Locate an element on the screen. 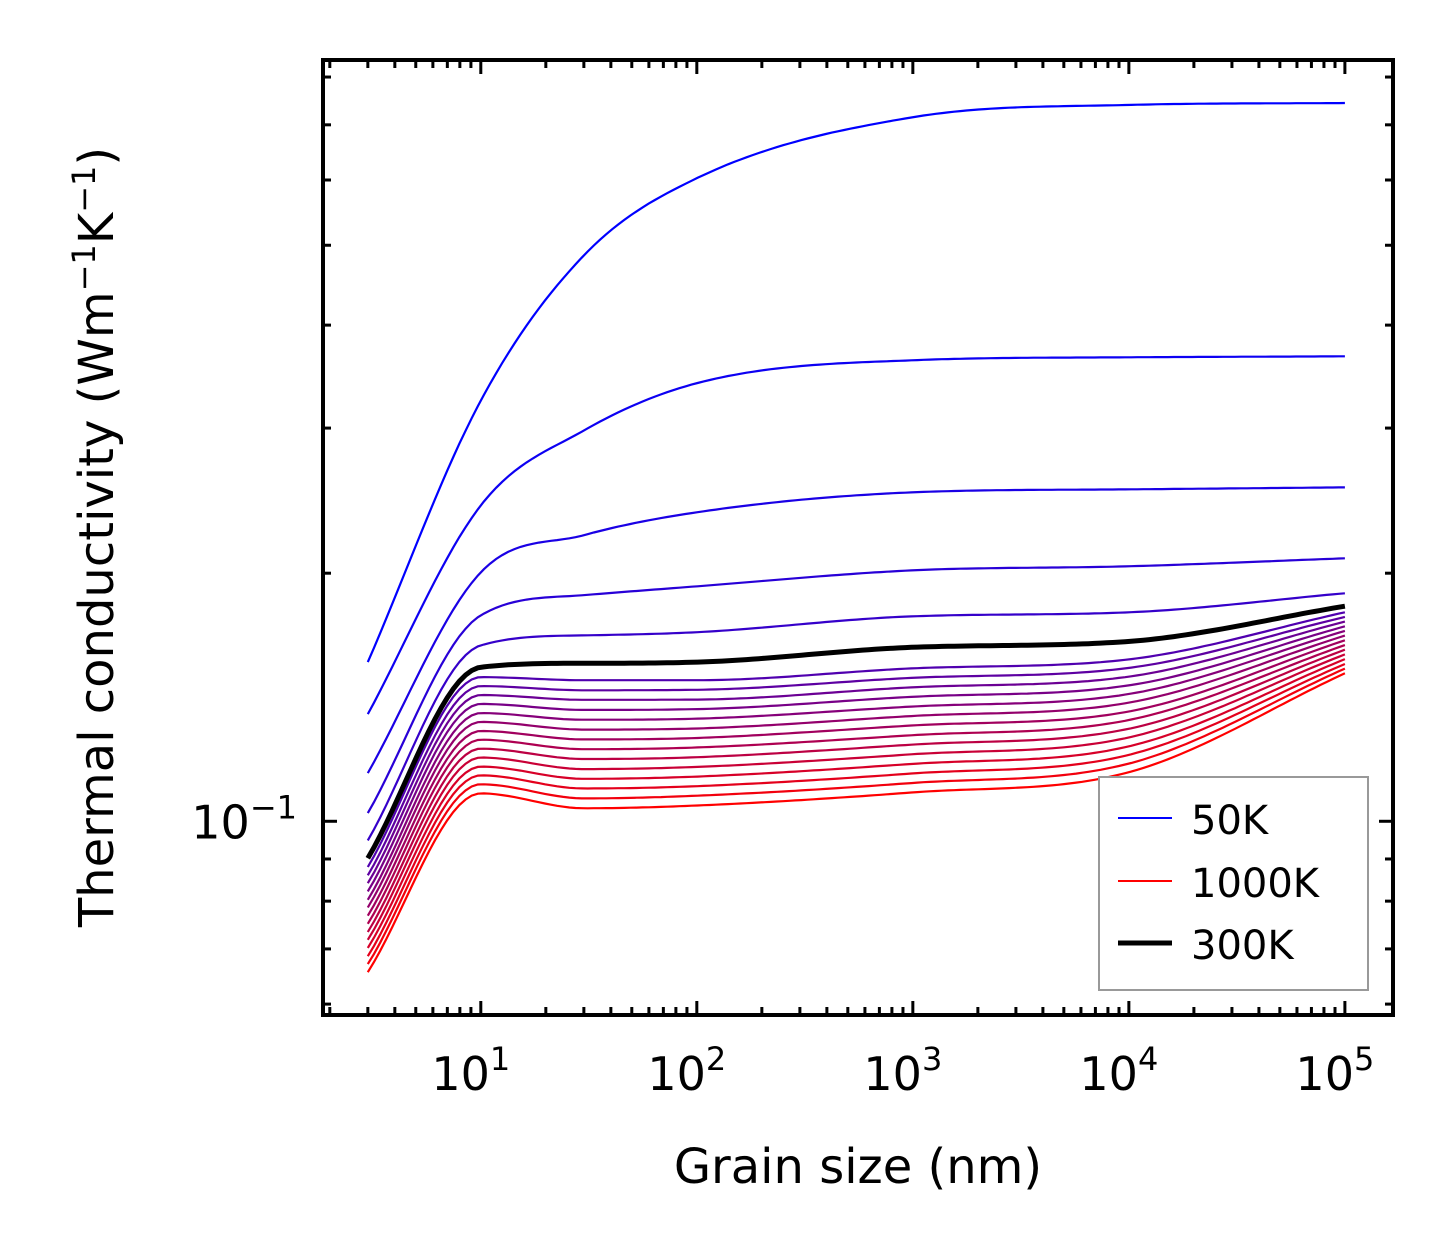 The height and width of the screenshot is (1254, 1454). series-line-200k is located at coordinates (855, 685).